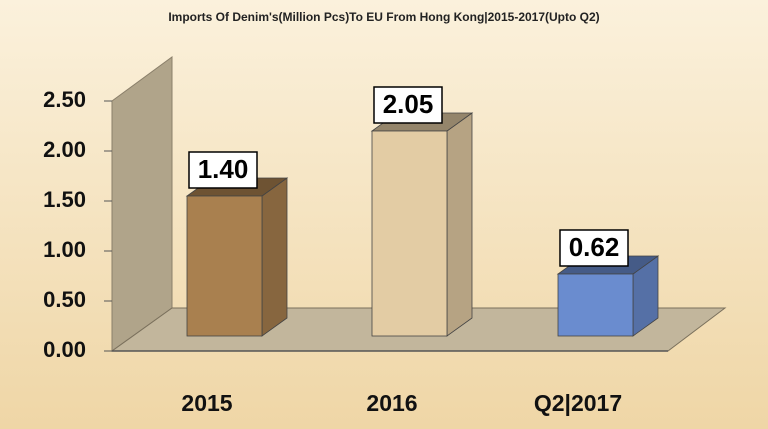  I want to click on value-label: 1.40, so click(223, 169).